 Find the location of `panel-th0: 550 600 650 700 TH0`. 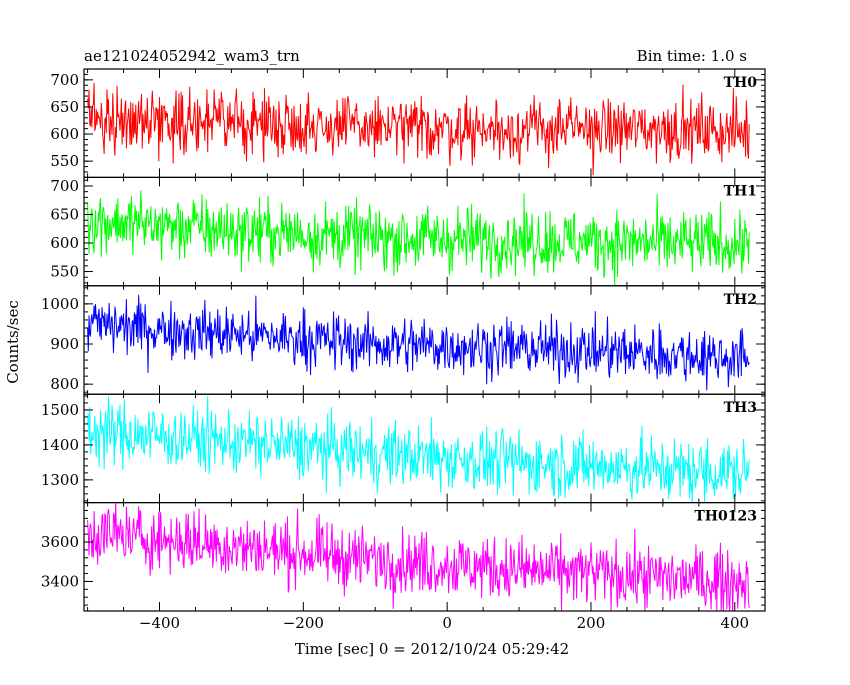

panel-th0: 550 600 650 700 TH0 is located at coordinates (408, 123).